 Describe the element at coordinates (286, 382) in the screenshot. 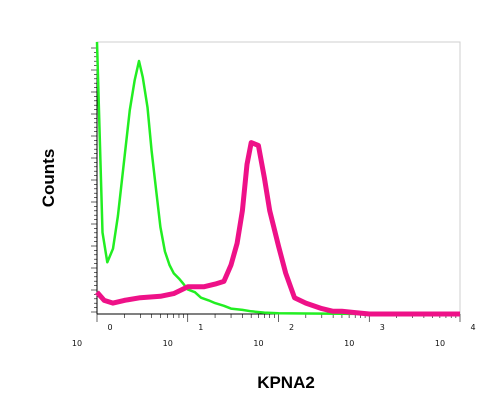

I see `x-axis-label: KPNA2` at that location.